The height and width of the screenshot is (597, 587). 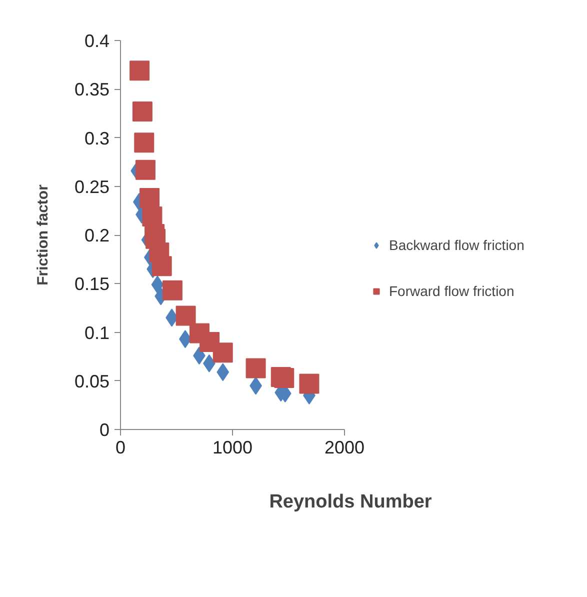 What do you see at coordinates (97, 236) in the screenshot?
I see `y-tick-label: 0.2` at bounding box center [97, 236].